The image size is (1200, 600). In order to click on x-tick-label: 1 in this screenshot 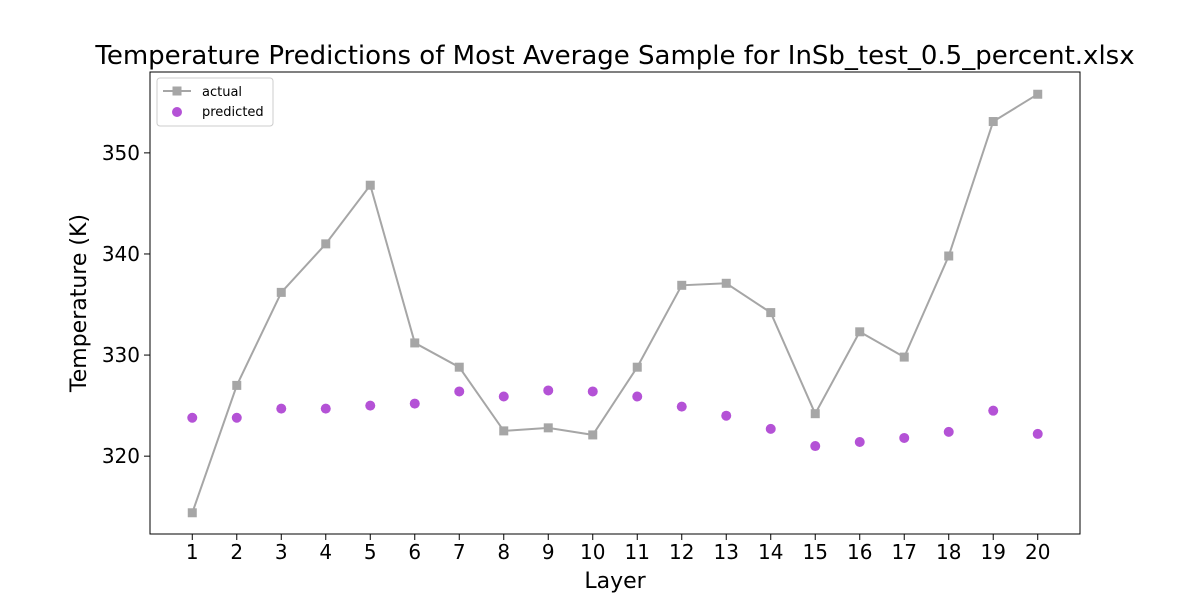, I will do `click(192, 552)`.